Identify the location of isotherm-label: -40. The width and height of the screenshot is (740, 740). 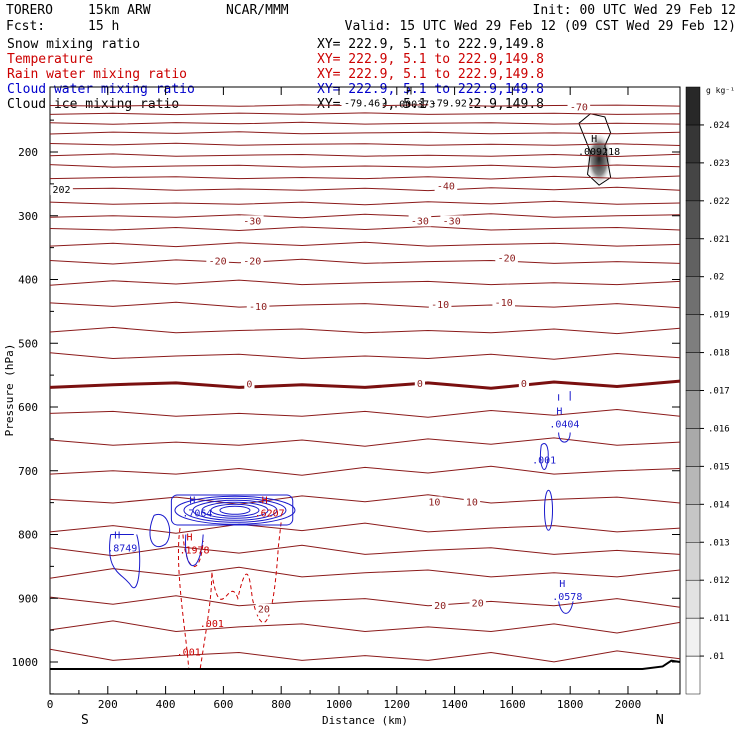
(446, 186).